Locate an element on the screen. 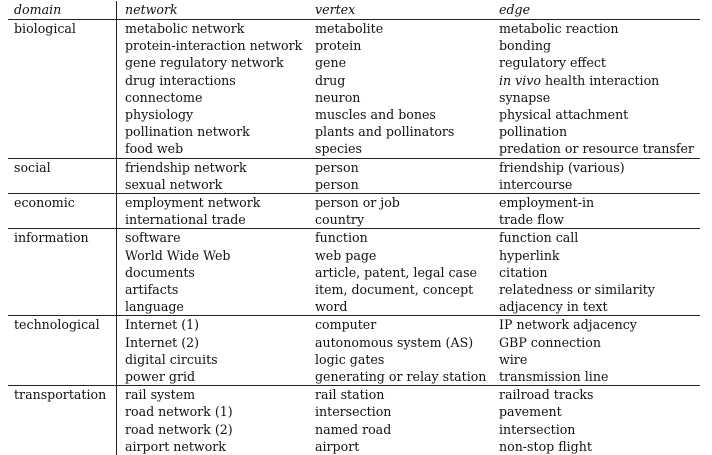 Image resolution: width=712 pixels, height=455 pixels. vertex-cell: computer is located at coordinates (401, 324).